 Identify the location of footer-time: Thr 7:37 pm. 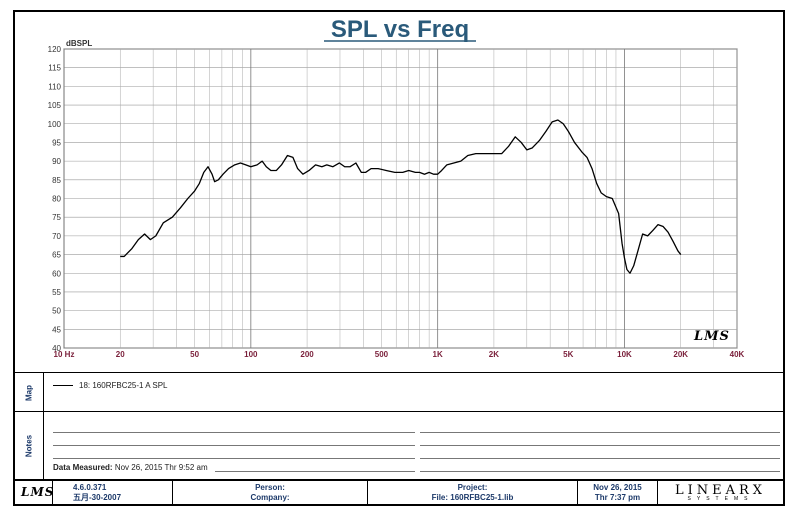
(617, 497).